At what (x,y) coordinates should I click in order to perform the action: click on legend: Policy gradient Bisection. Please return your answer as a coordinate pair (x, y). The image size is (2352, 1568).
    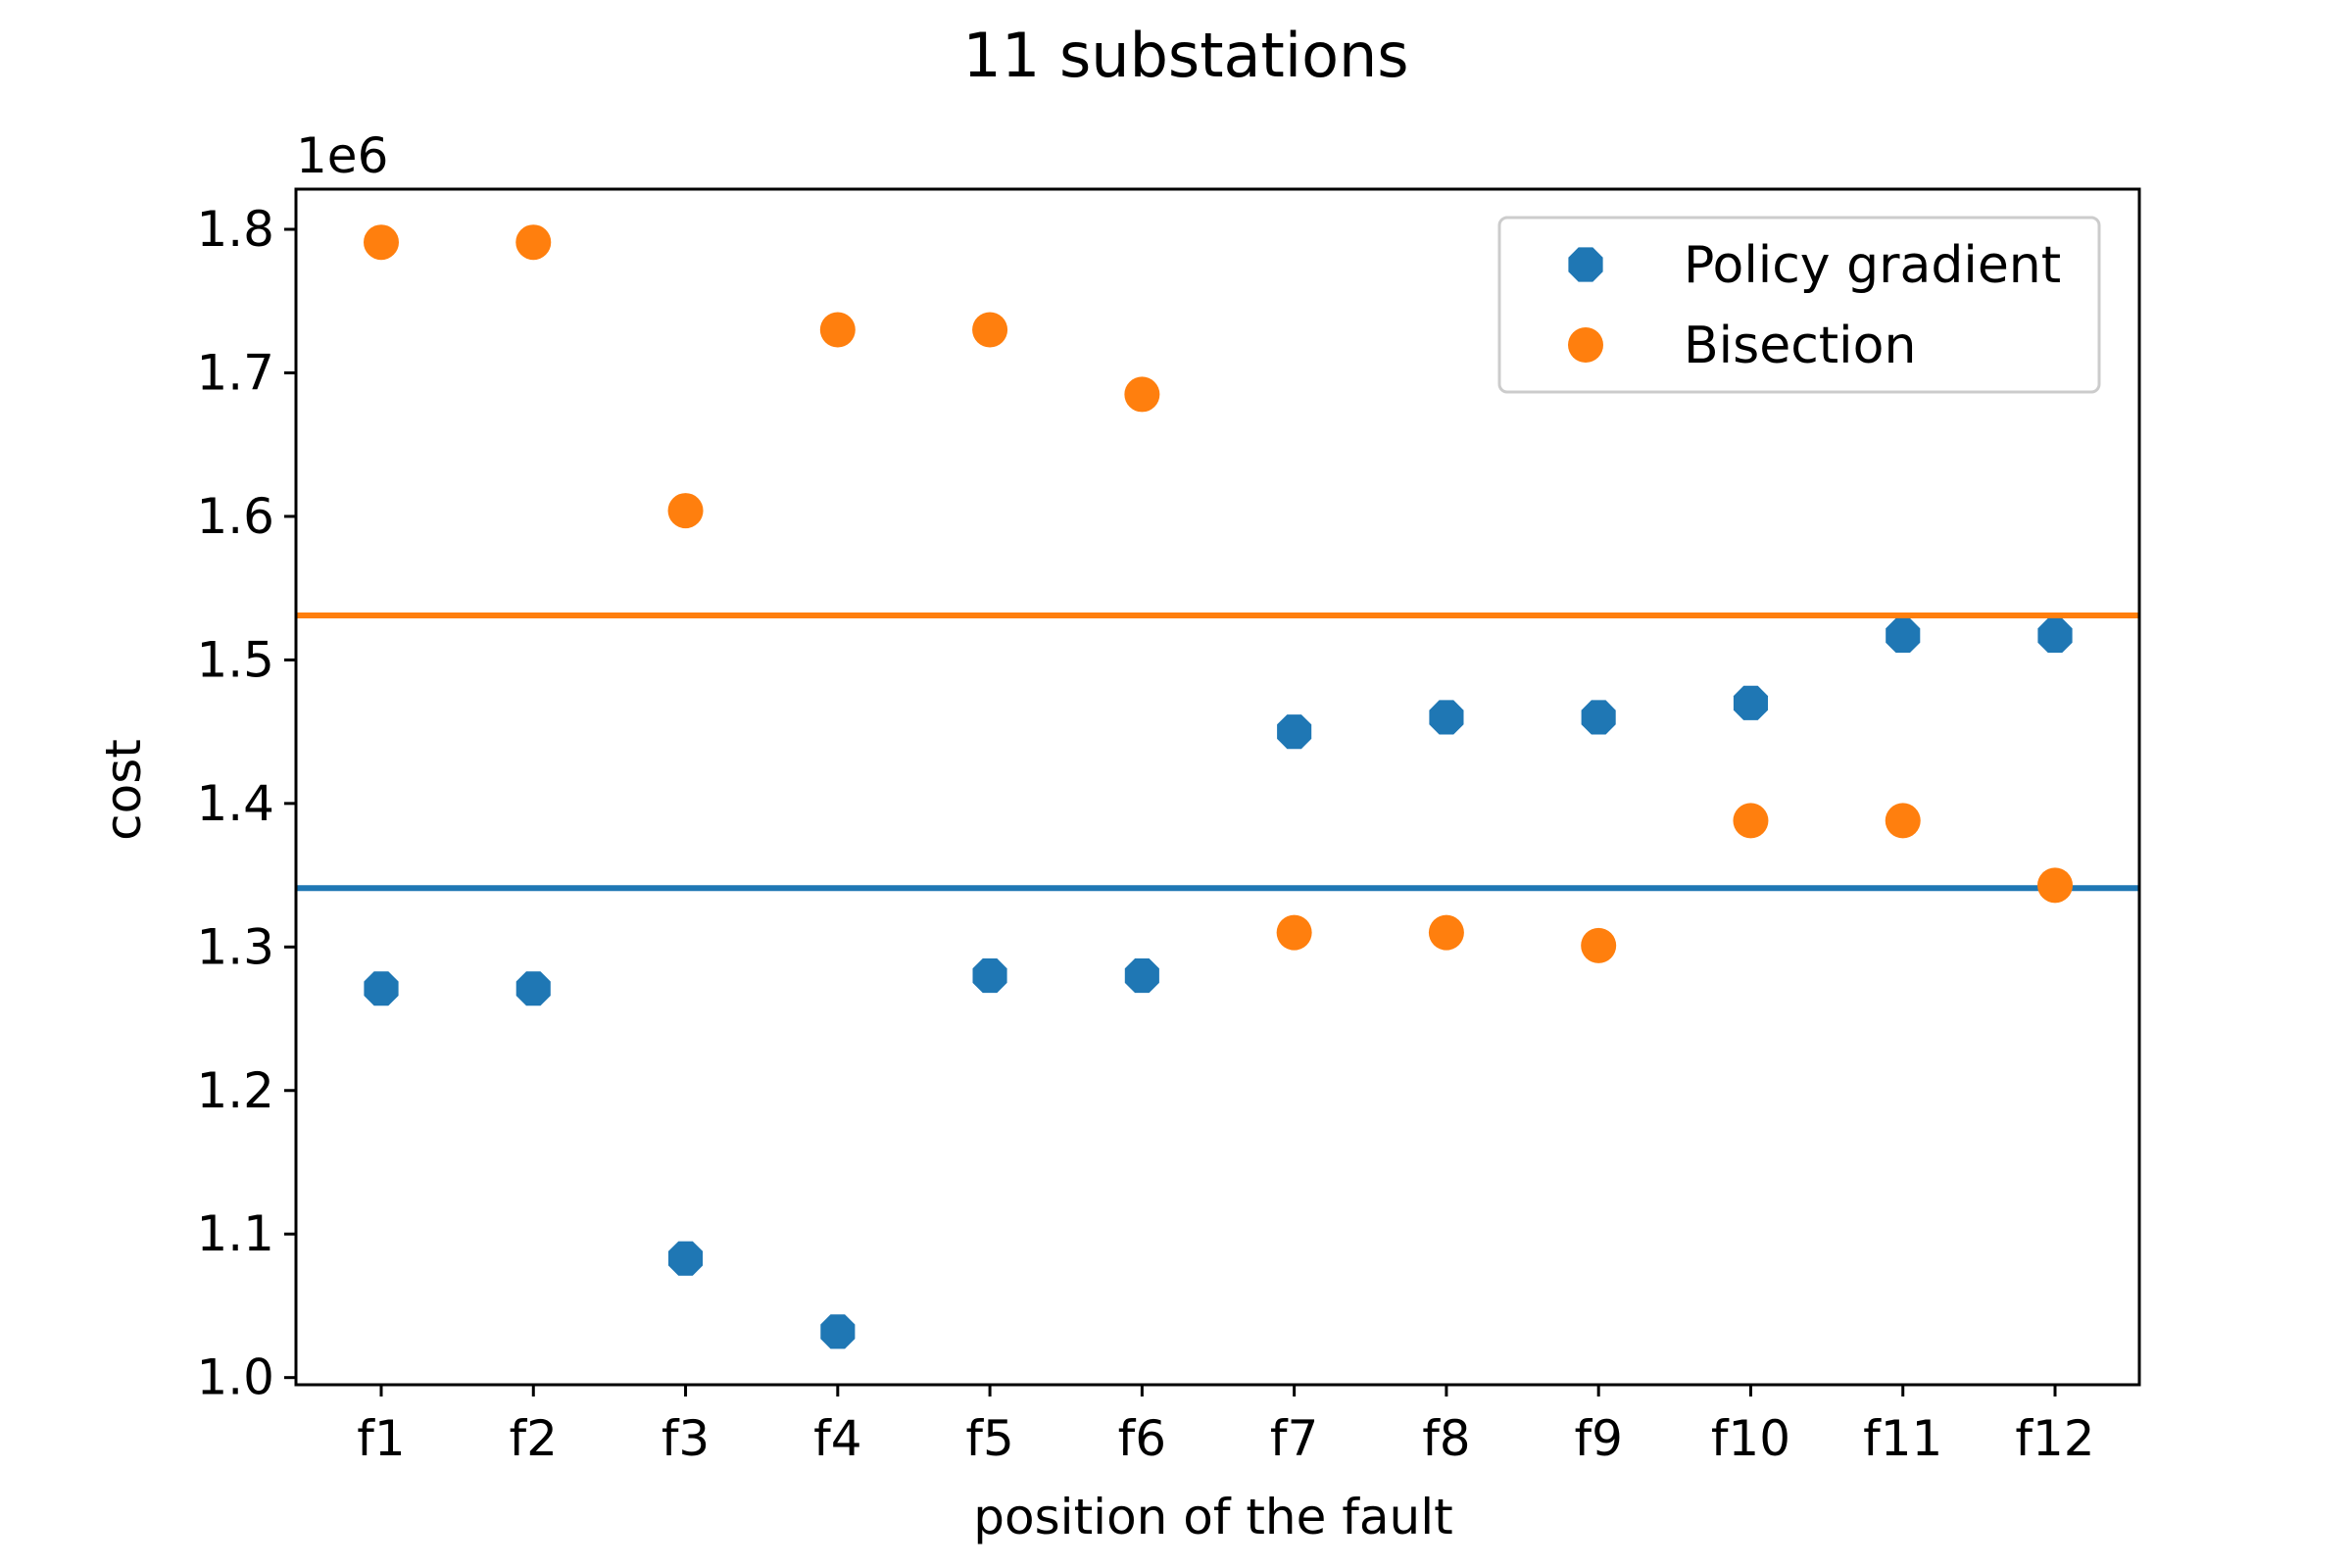
    Looking at the image, I should click on (1799, 305).